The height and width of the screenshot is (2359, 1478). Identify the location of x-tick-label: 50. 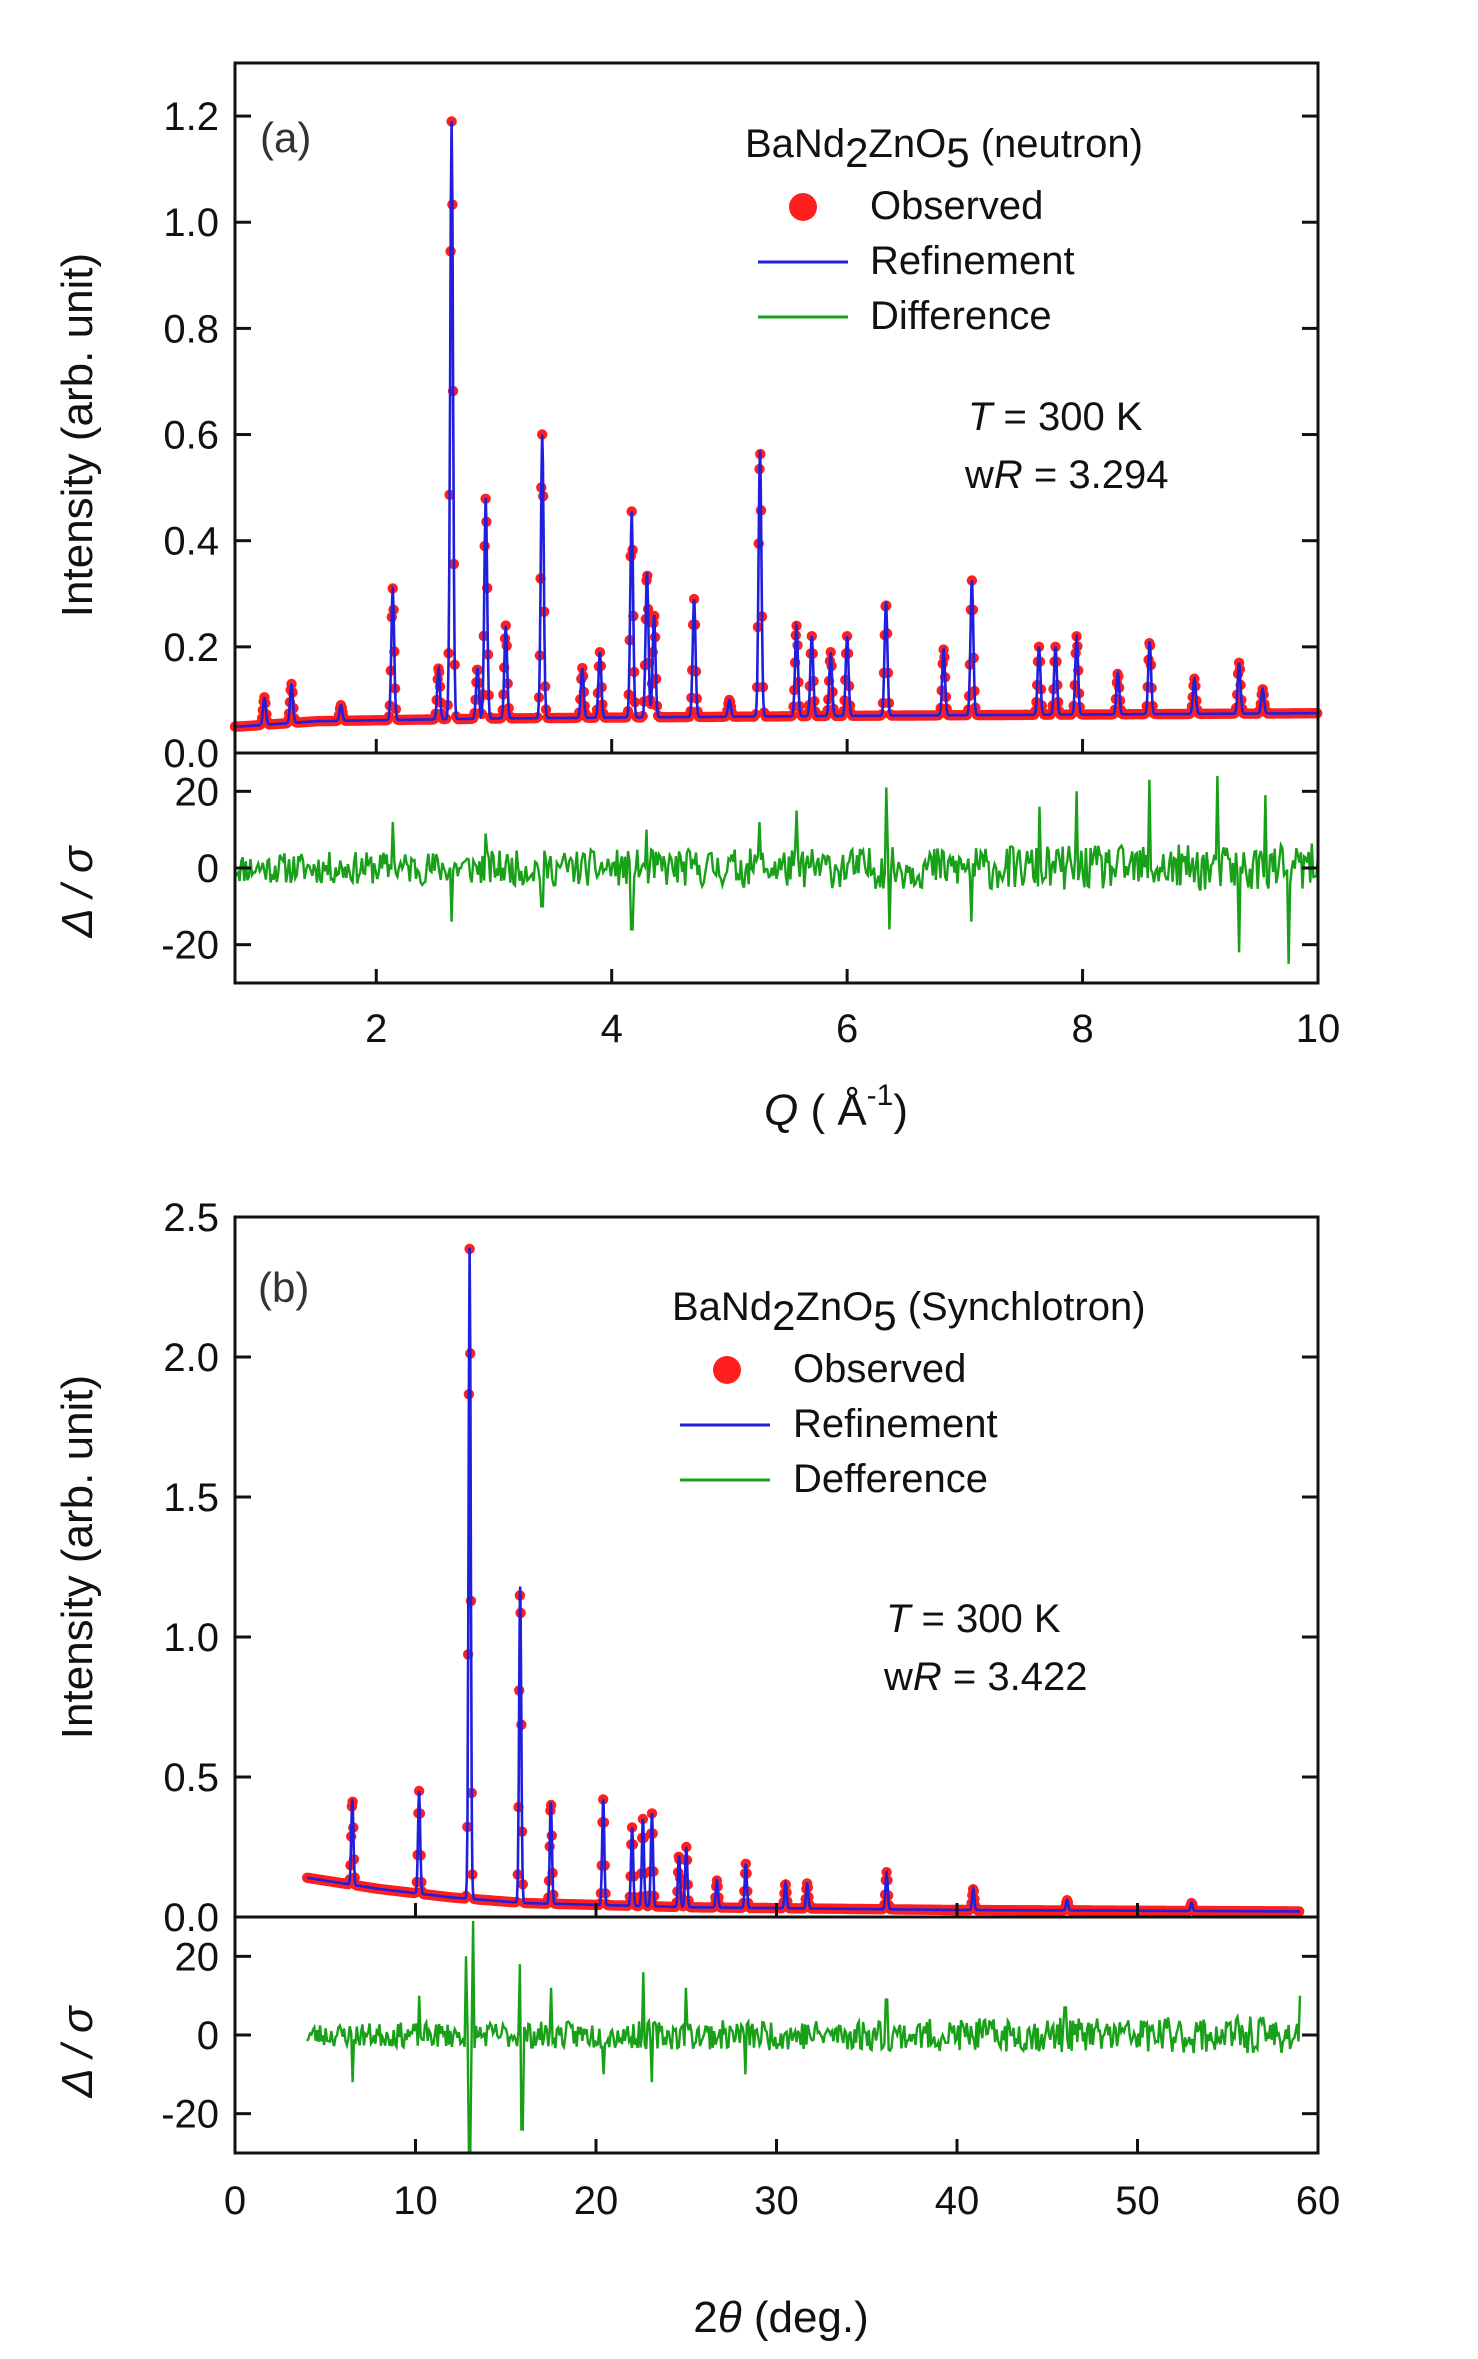
(1137, 2201).